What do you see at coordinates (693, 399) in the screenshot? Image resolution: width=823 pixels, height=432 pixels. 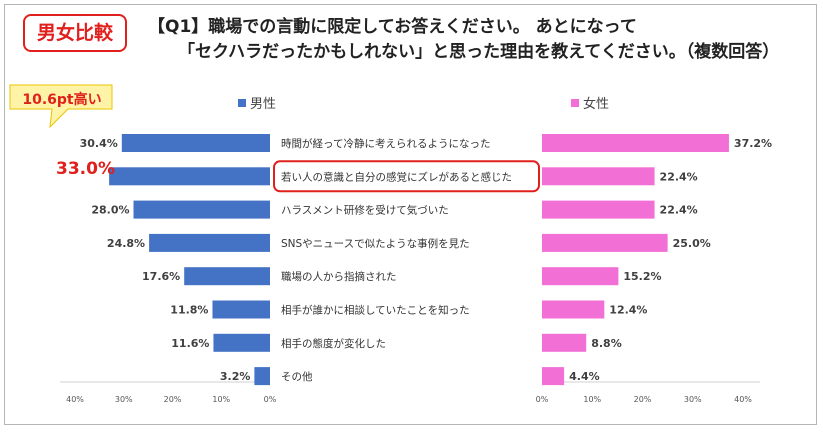 I see `female-axis-tick: 30%` at bounding box center [693, 399].